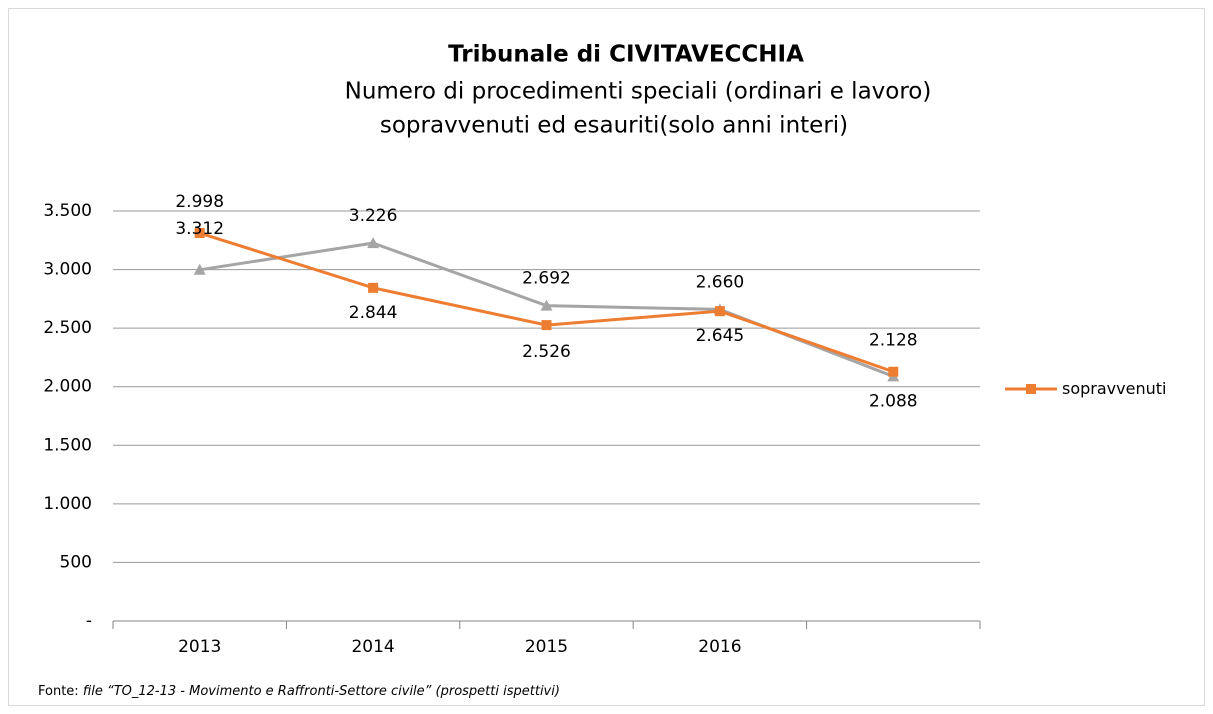 The image size is (1213, 714). I want to click on data-label: 3.312, so click(199, 229).